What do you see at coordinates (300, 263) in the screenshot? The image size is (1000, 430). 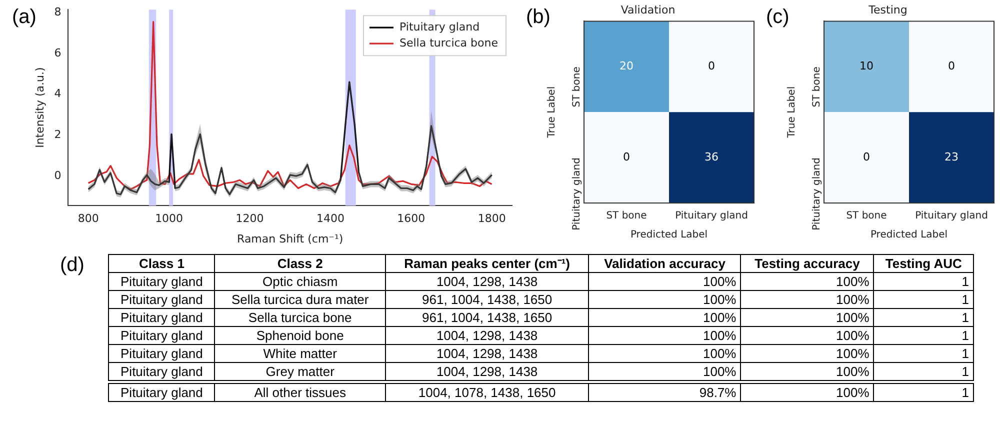 I see `category-label: Class 2` at bounding box center [300, 263].